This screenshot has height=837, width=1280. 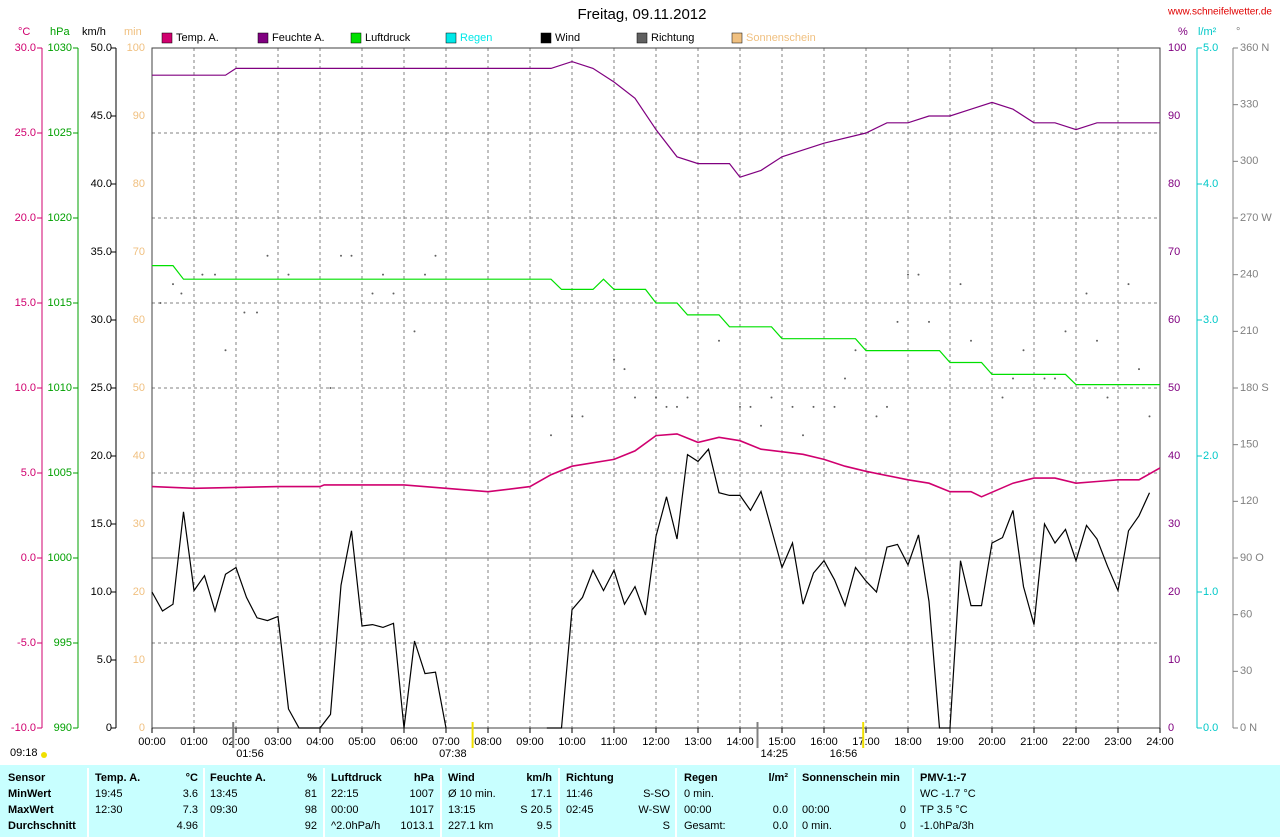 I want to click on y-tick-label: 1010, so click(x=60, y=388).